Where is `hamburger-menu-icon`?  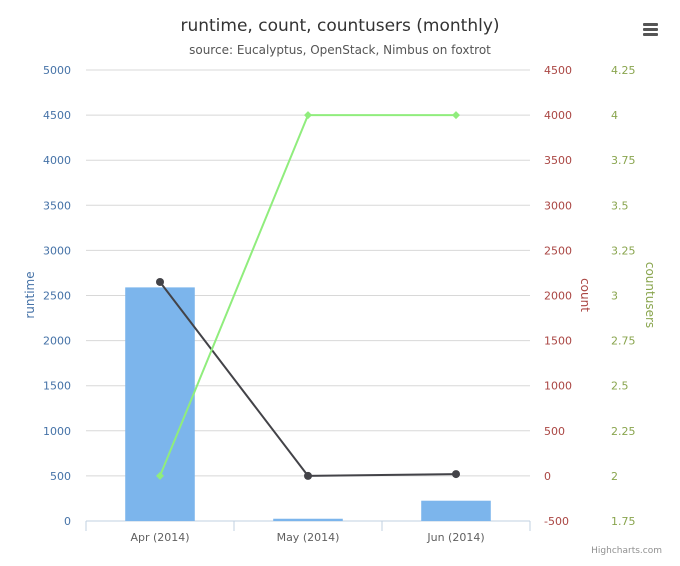
hamburger-menu-icon is located at coordinates (651, 29).